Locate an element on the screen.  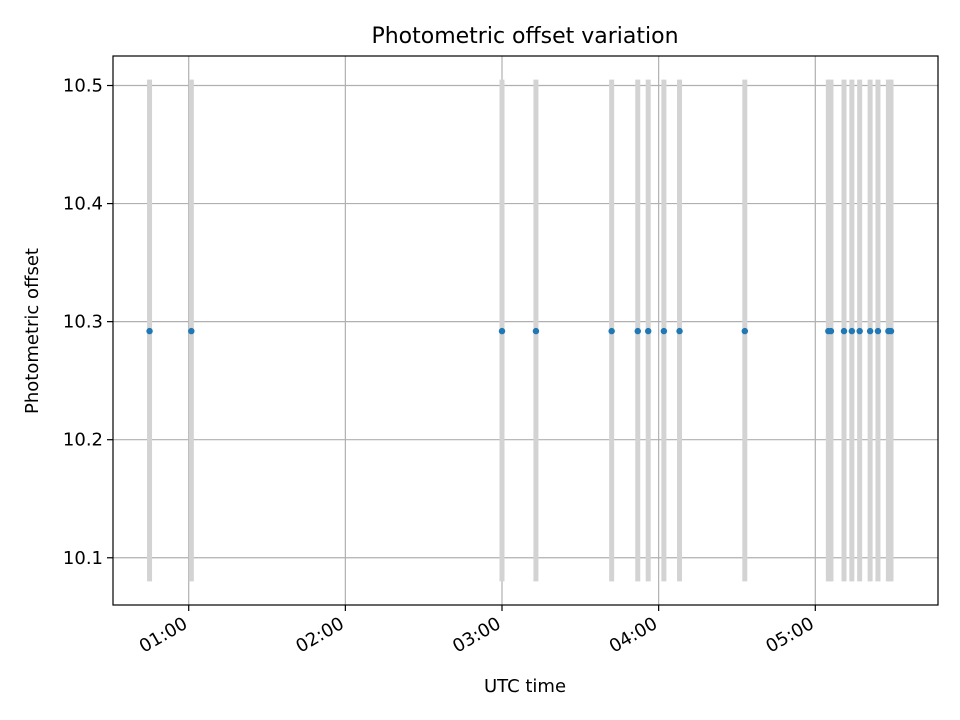
y-tick-label: 10.2 is located at coordinates (83, 440).